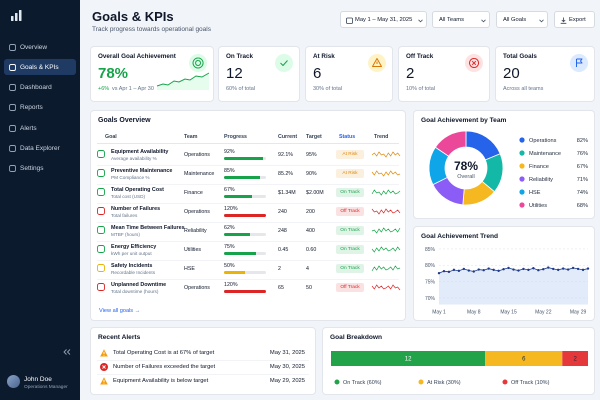  Describe the element at coordinates (408, 360) in the screenshot. I see `segment-label: 12` at that location.